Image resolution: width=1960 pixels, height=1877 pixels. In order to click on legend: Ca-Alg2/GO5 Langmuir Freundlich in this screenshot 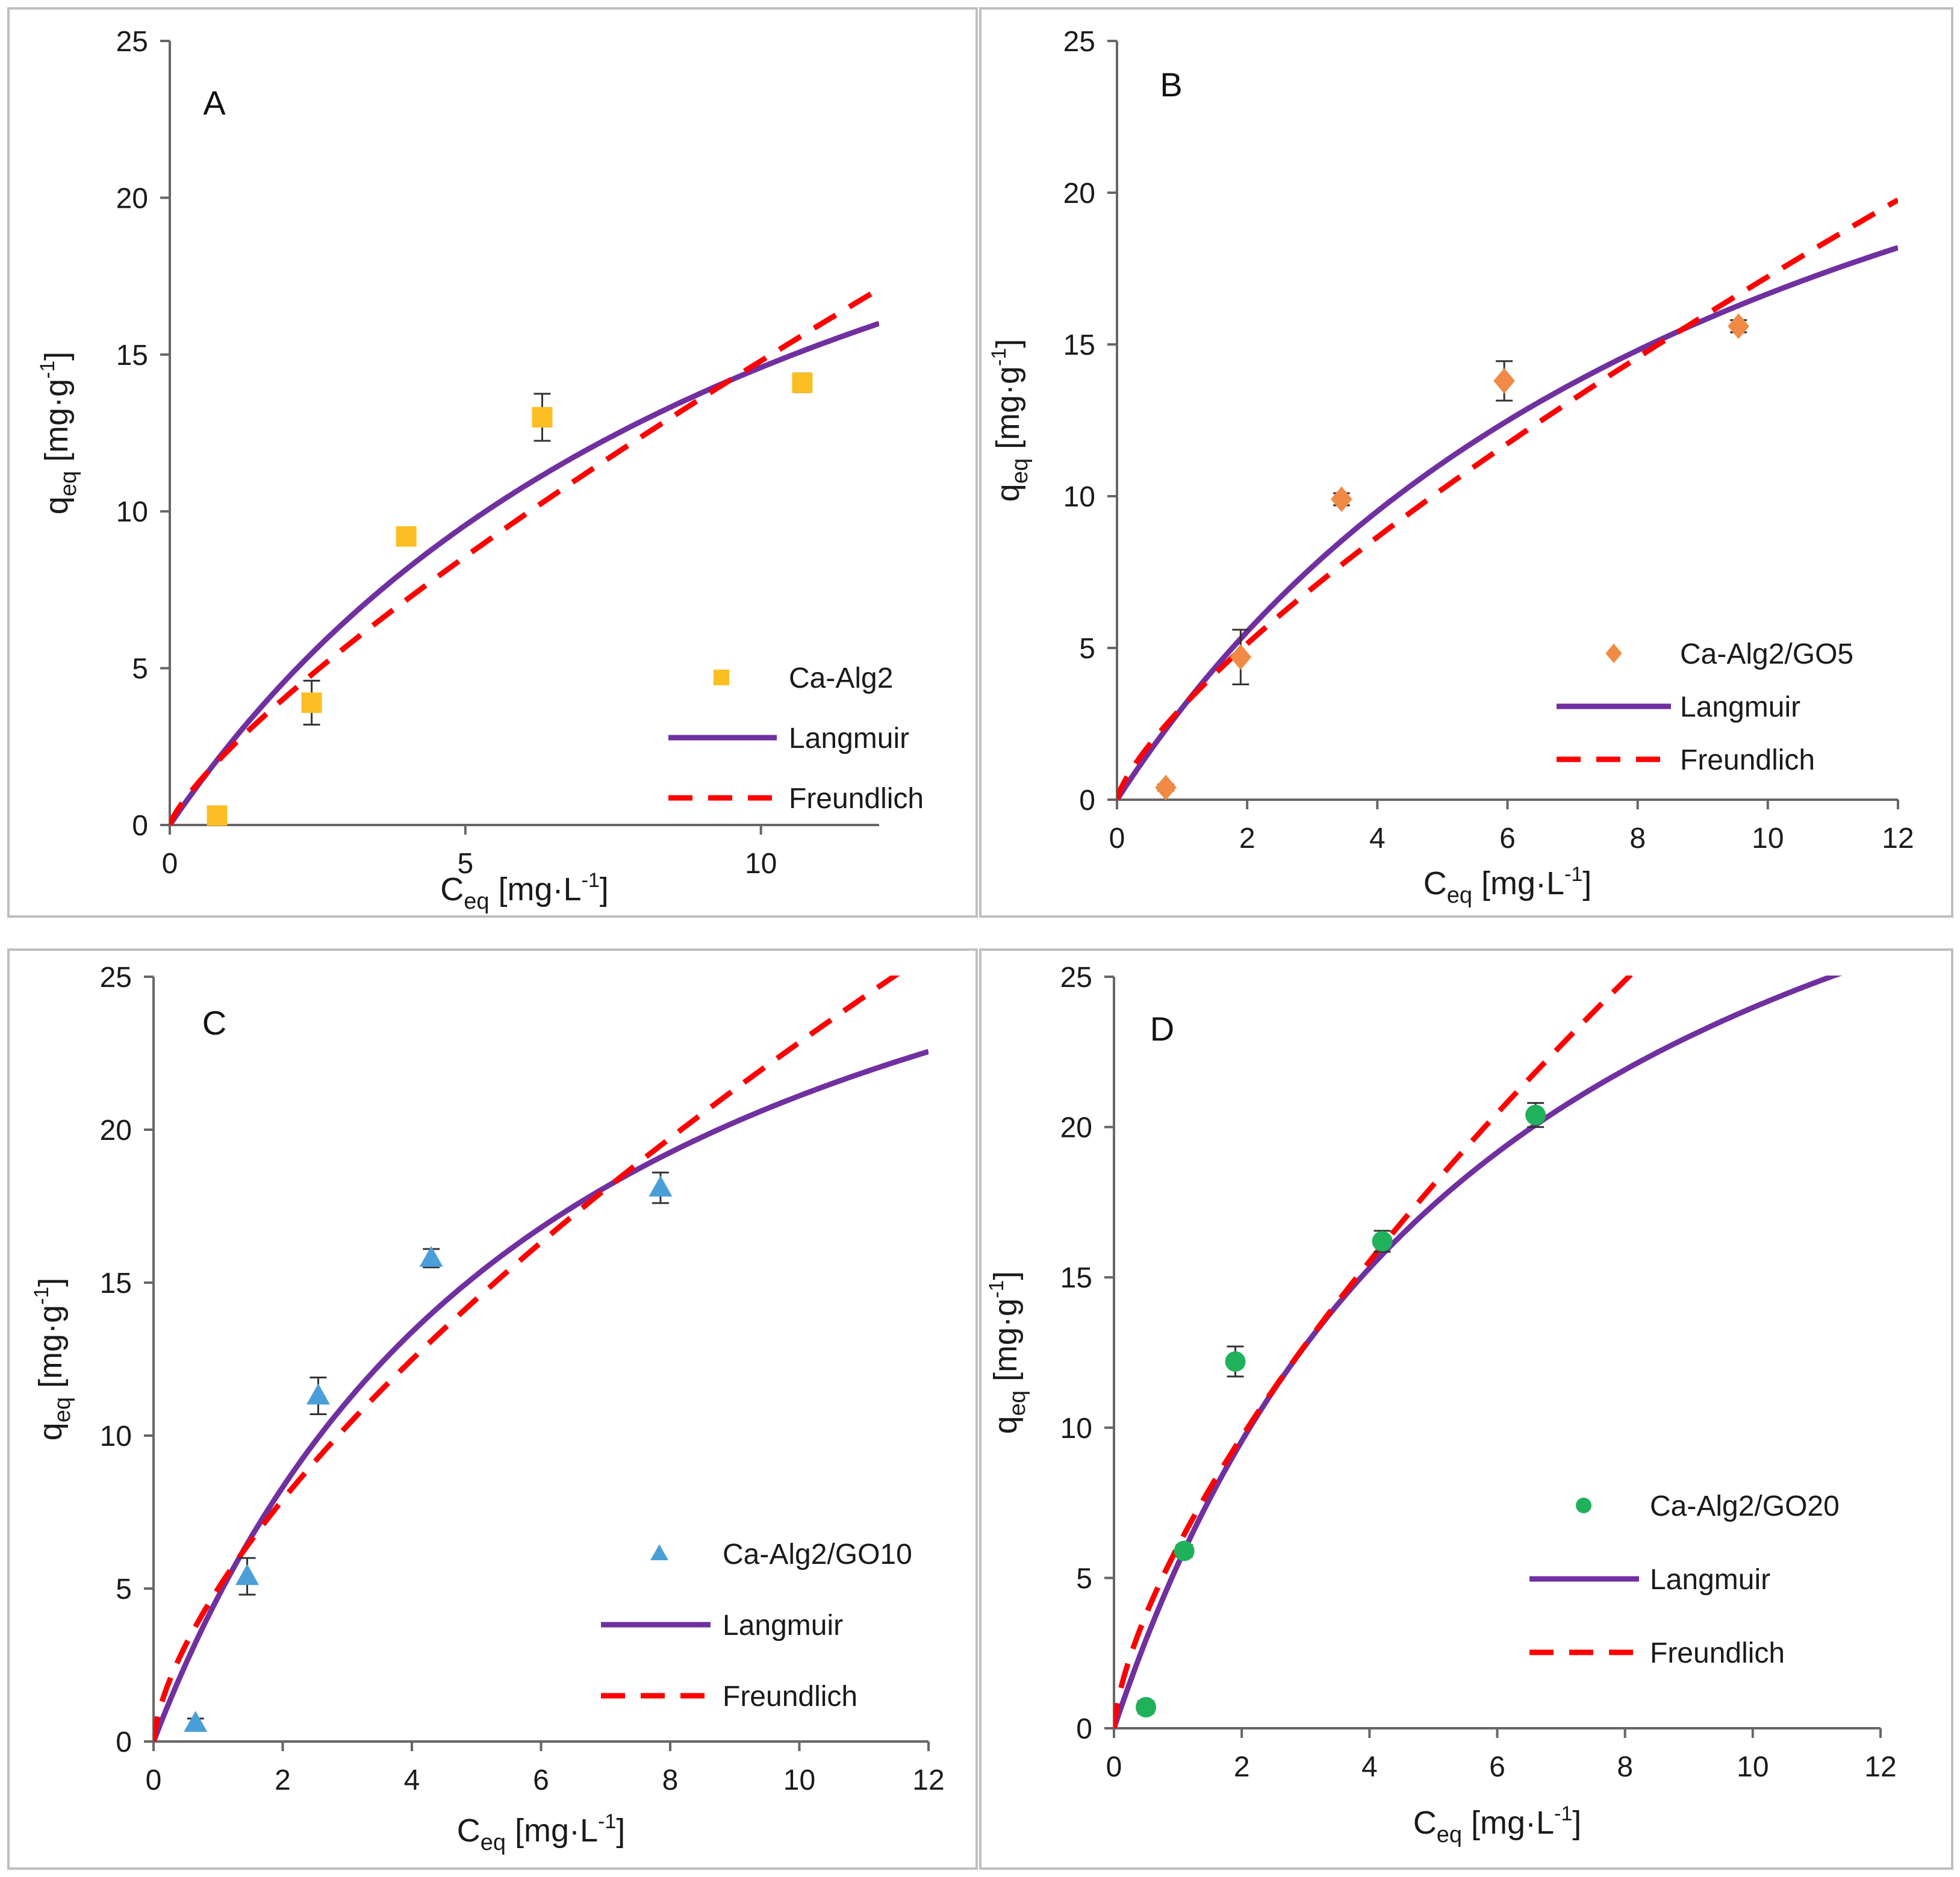, I will do `click(1705, 707)`.